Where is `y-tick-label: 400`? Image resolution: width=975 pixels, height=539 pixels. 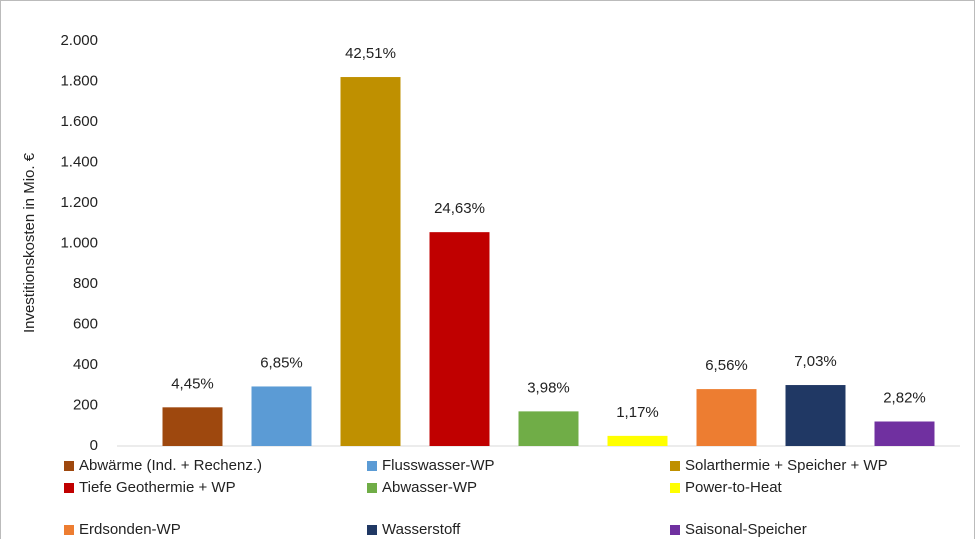 y-tick-label: 400 is located at coordinates (85, 364).